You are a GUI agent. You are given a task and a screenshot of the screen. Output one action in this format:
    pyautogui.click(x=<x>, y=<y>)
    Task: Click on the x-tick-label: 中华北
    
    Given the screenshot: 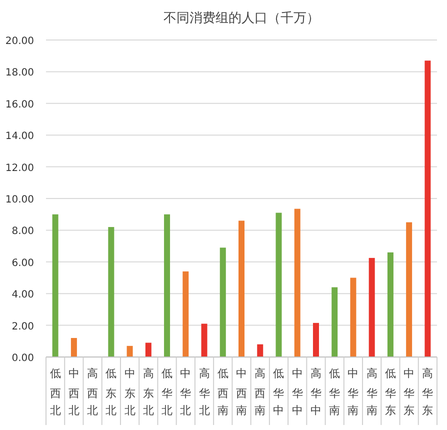 What is the action you would take?
    pyautogui.click(x=186, y=392)
    